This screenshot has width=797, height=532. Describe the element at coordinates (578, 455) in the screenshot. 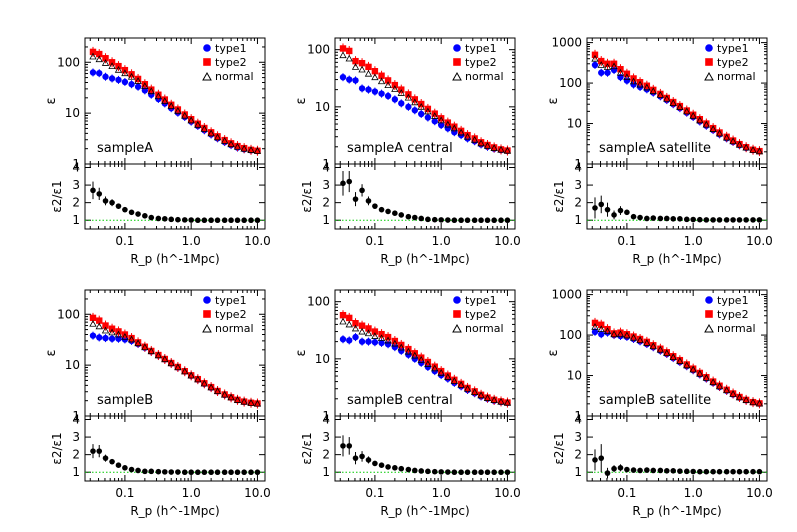

I see `y-tick-label: 2` at that location.